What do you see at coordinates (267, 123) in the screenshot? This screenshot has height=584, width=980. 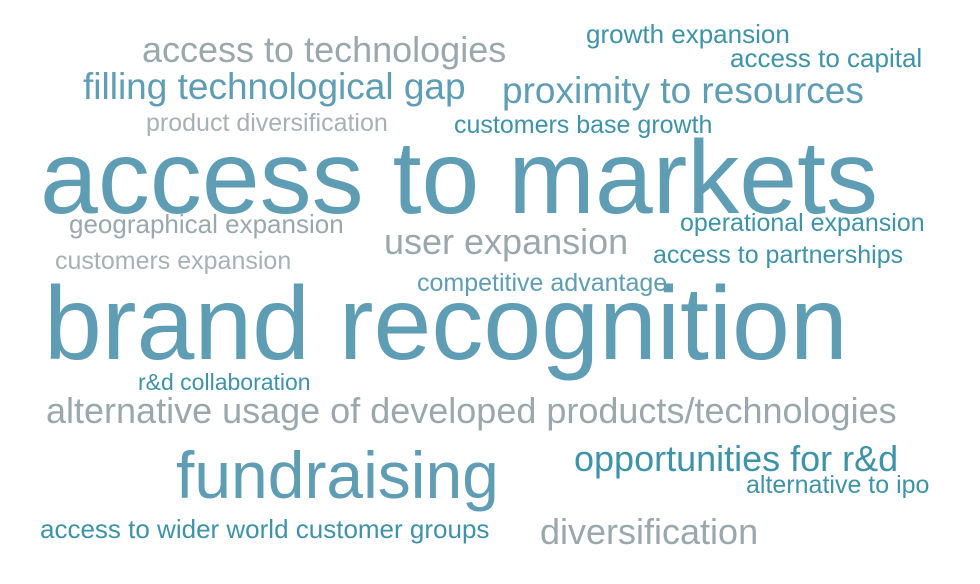 I see `word-product-diversification: product diversification` at bounding box center [267, 123].